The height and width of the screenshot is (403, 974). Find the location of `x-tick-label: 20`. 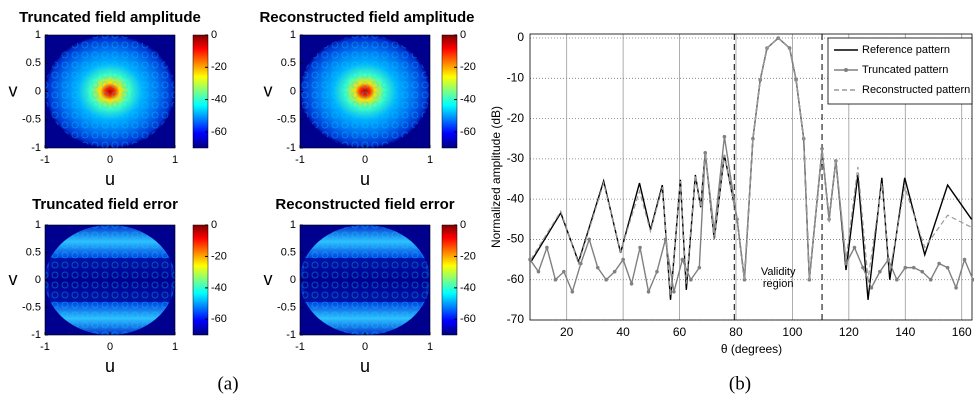

x-tick-label: 20 is located at coordinates (567, 332).